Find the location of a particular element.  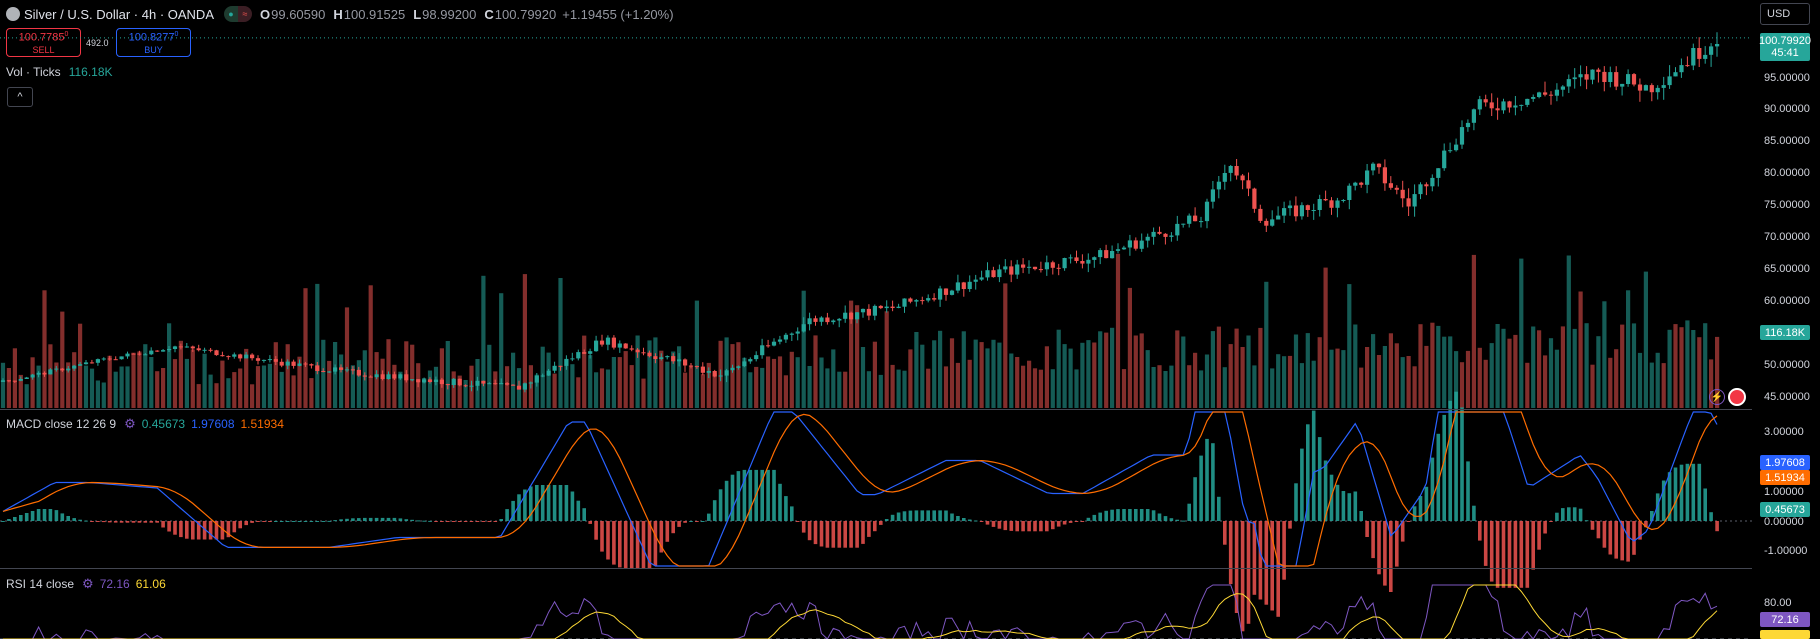

symbol-title: Silver / U.S. Dollar · 4h · OANDA is located at coordinates (119, 14).